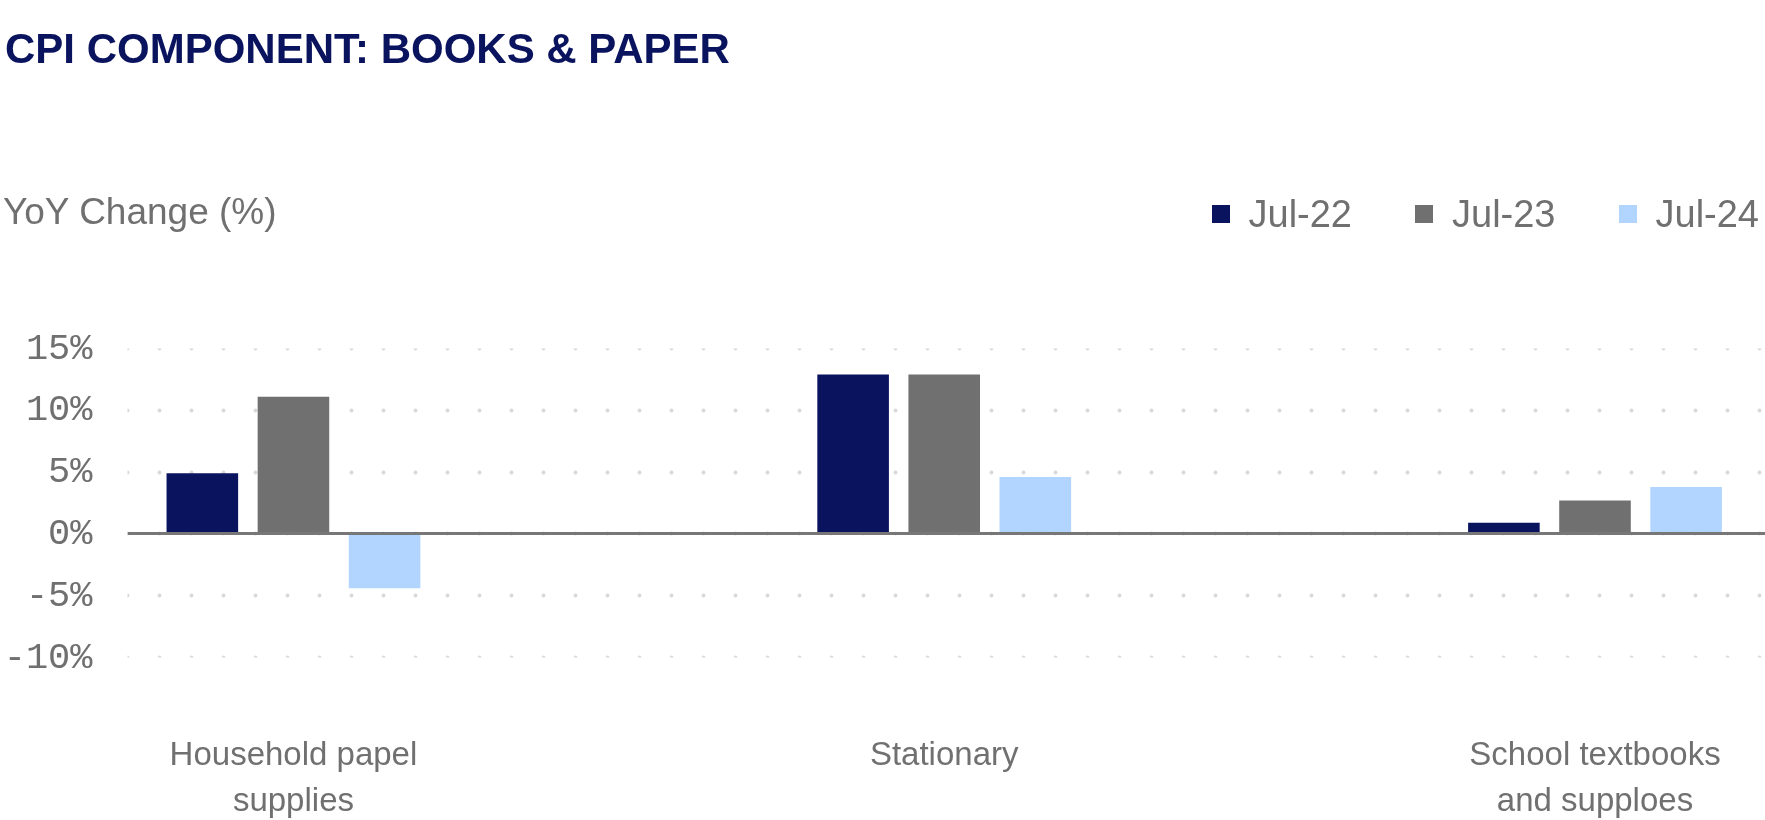 This screenshot has width=1765, height=820. What do you see at coordinates (59, 348) in the screenshot?
I see `y-tick-label: 15%` at bounding box center [59, 348].